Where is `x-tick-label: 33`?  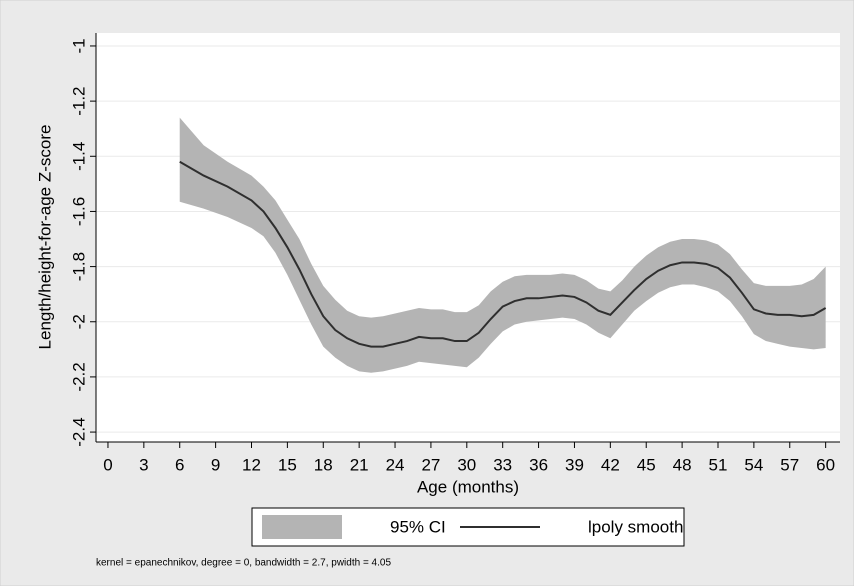
x-tick-label: 33 is located at coordinates (502, 464).